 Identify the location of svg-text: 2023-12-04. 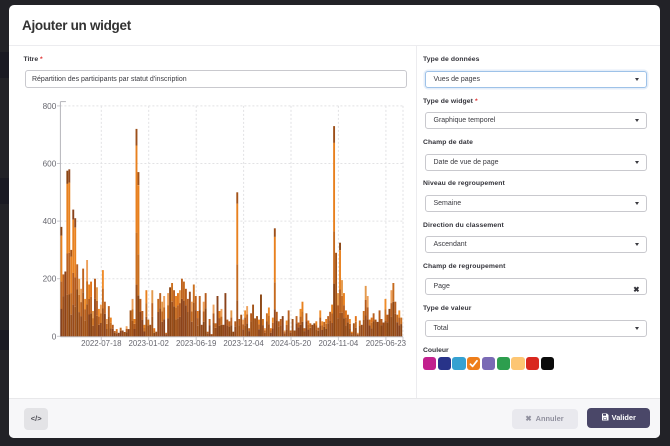
(243, 343).